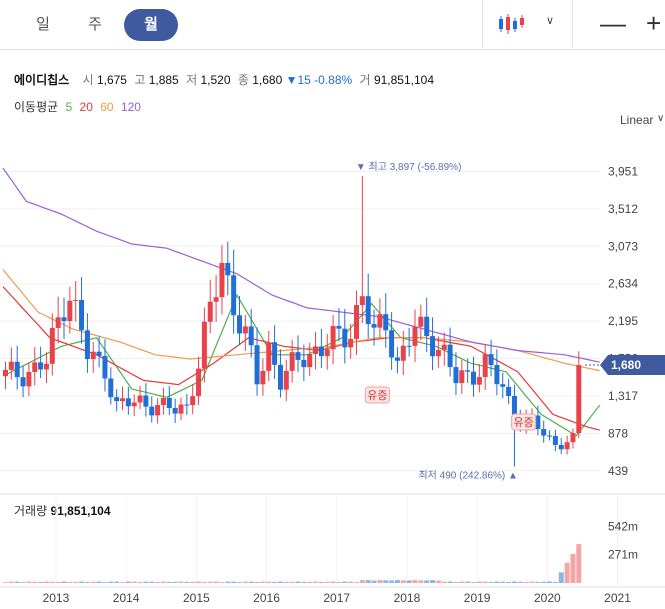 The height and width of the screenshot is (609, 665). Describe the element at coordinates (618, 471) in the screenshot. I see `price-tick-label: 439` at that location.